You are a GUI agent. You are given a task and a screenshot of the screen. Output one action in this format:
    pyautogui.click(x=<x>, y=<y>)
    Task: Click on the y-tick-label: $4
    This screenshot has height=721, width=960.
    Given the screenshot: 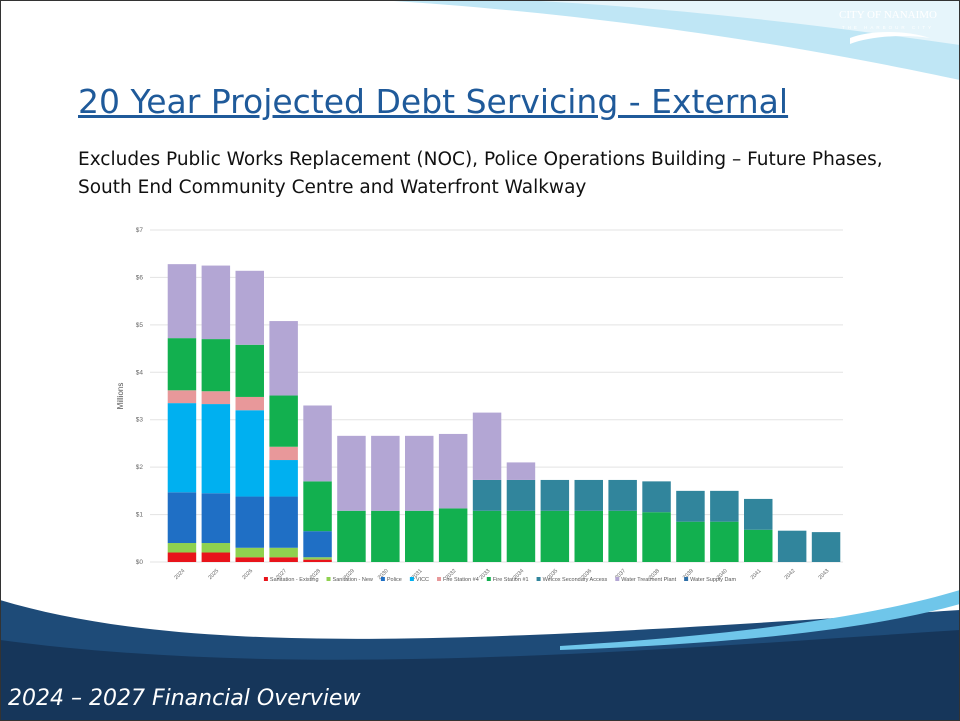 What is the action you would take?
    pyautogui.click(x=140, y=372)
    